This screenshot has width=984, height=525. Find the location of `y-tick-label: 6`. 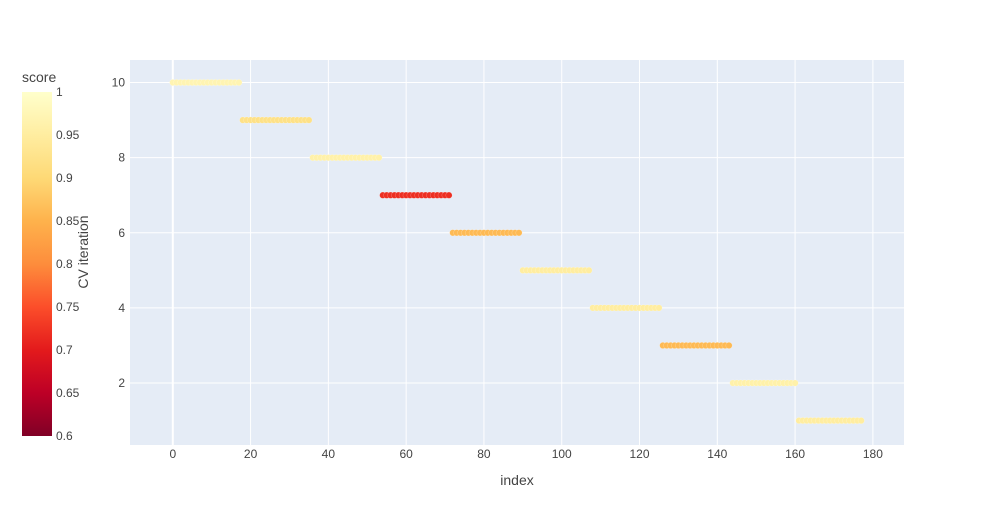

y-tick-label: 6 is located at coordinates (121, 233).